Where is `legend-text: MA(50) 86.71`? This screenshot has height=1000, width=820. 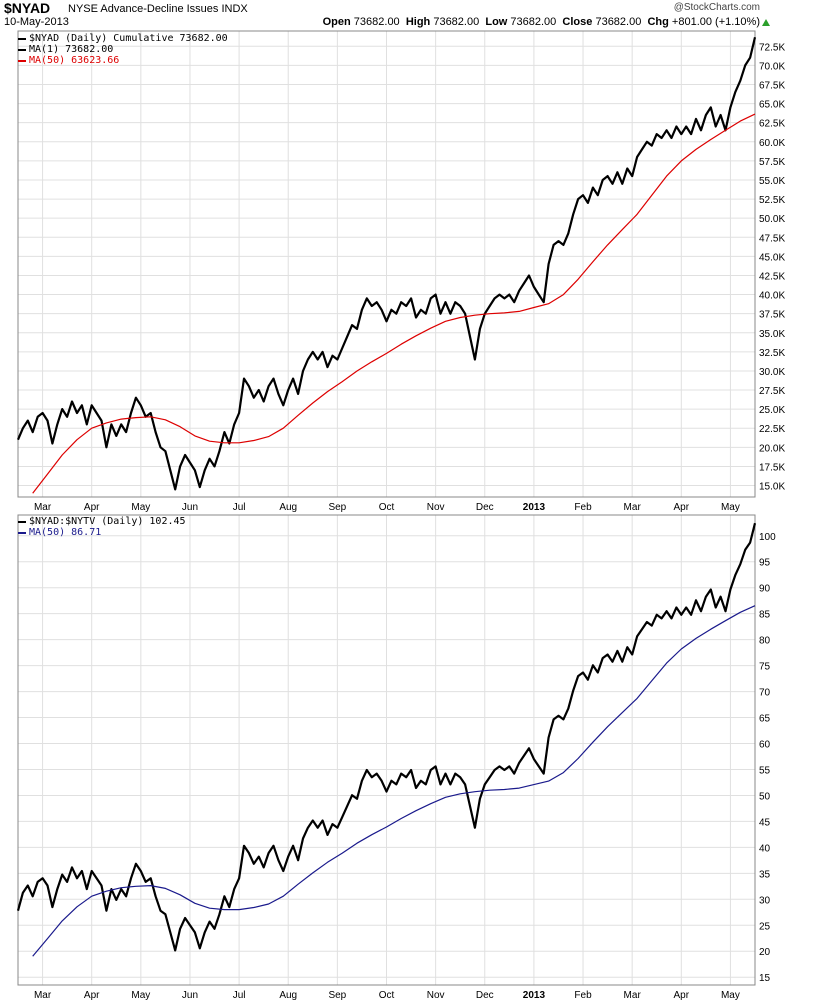
legend-text: MA(50) 86.71 is located at coordinates (65, 532).